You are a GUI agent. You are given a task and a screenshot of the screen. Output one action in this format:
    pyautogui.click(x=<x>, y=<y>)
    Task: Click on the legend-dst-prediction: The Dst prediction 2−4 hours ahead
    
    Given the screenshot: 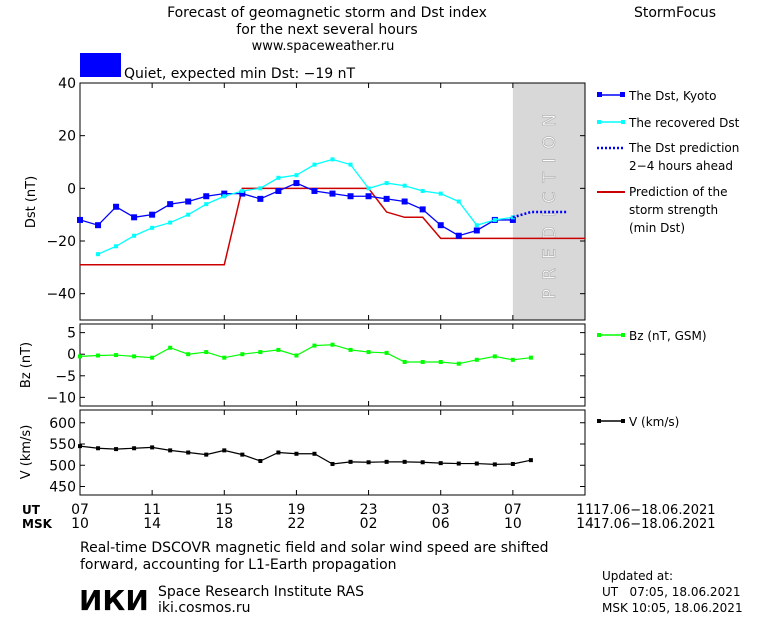 What is the action you would take?
    pyautogui.click(x=668, y=157)
    